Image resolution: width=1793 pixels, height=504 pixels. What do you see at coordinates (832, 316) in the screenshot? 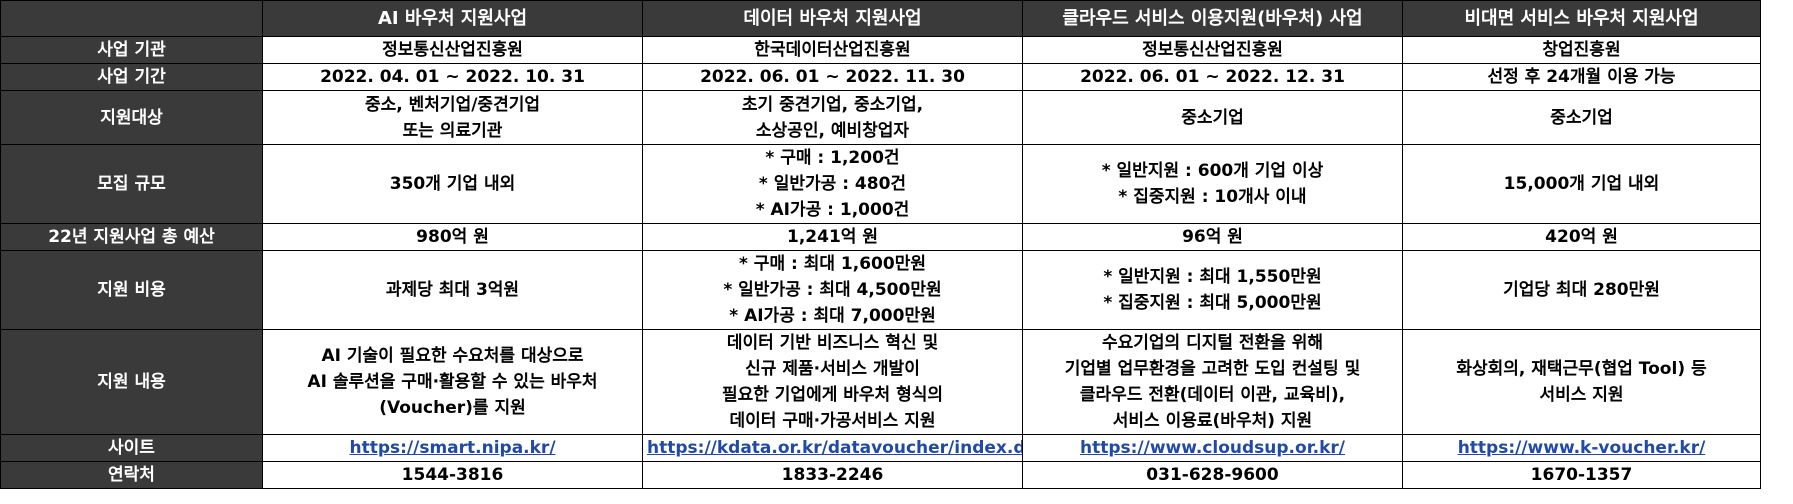
I see `cell-line: * AI가공 : 최대 7,000만원` at bounding box center [832, 316].